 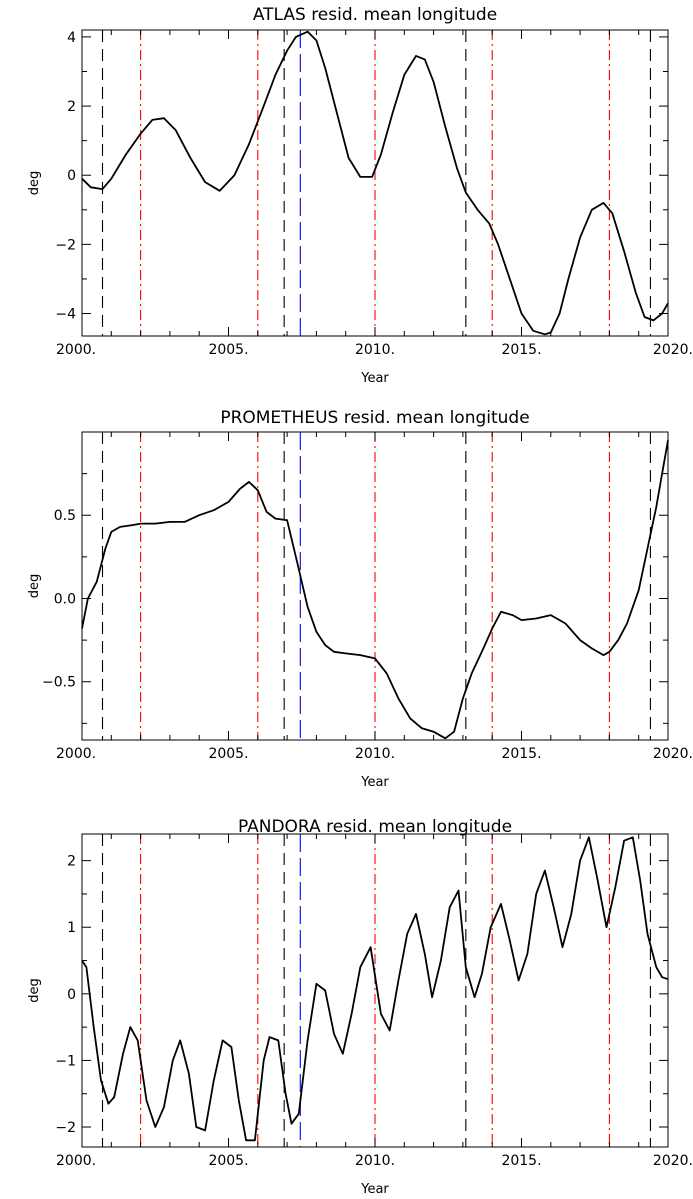 What do you see at coordinates (59, 683) in the screenshot?
I see `y-tick-label: −0.5` at bounding box center [59, 683].